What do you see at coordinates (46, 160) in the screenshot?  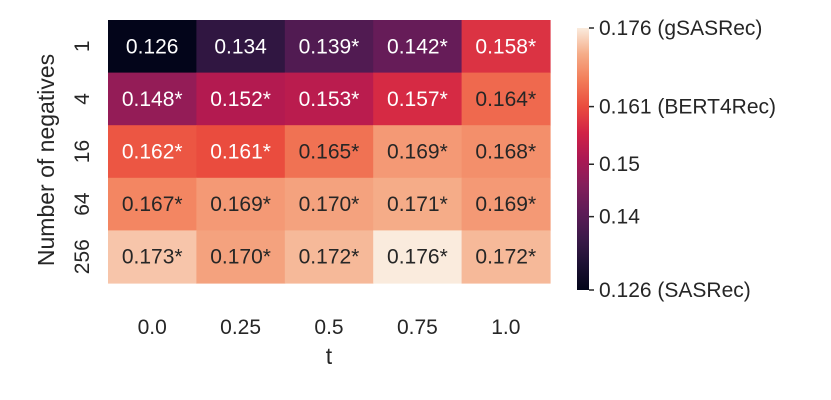 I see `y-axis-title: Number of negatives` at bounding box center [46, 160].